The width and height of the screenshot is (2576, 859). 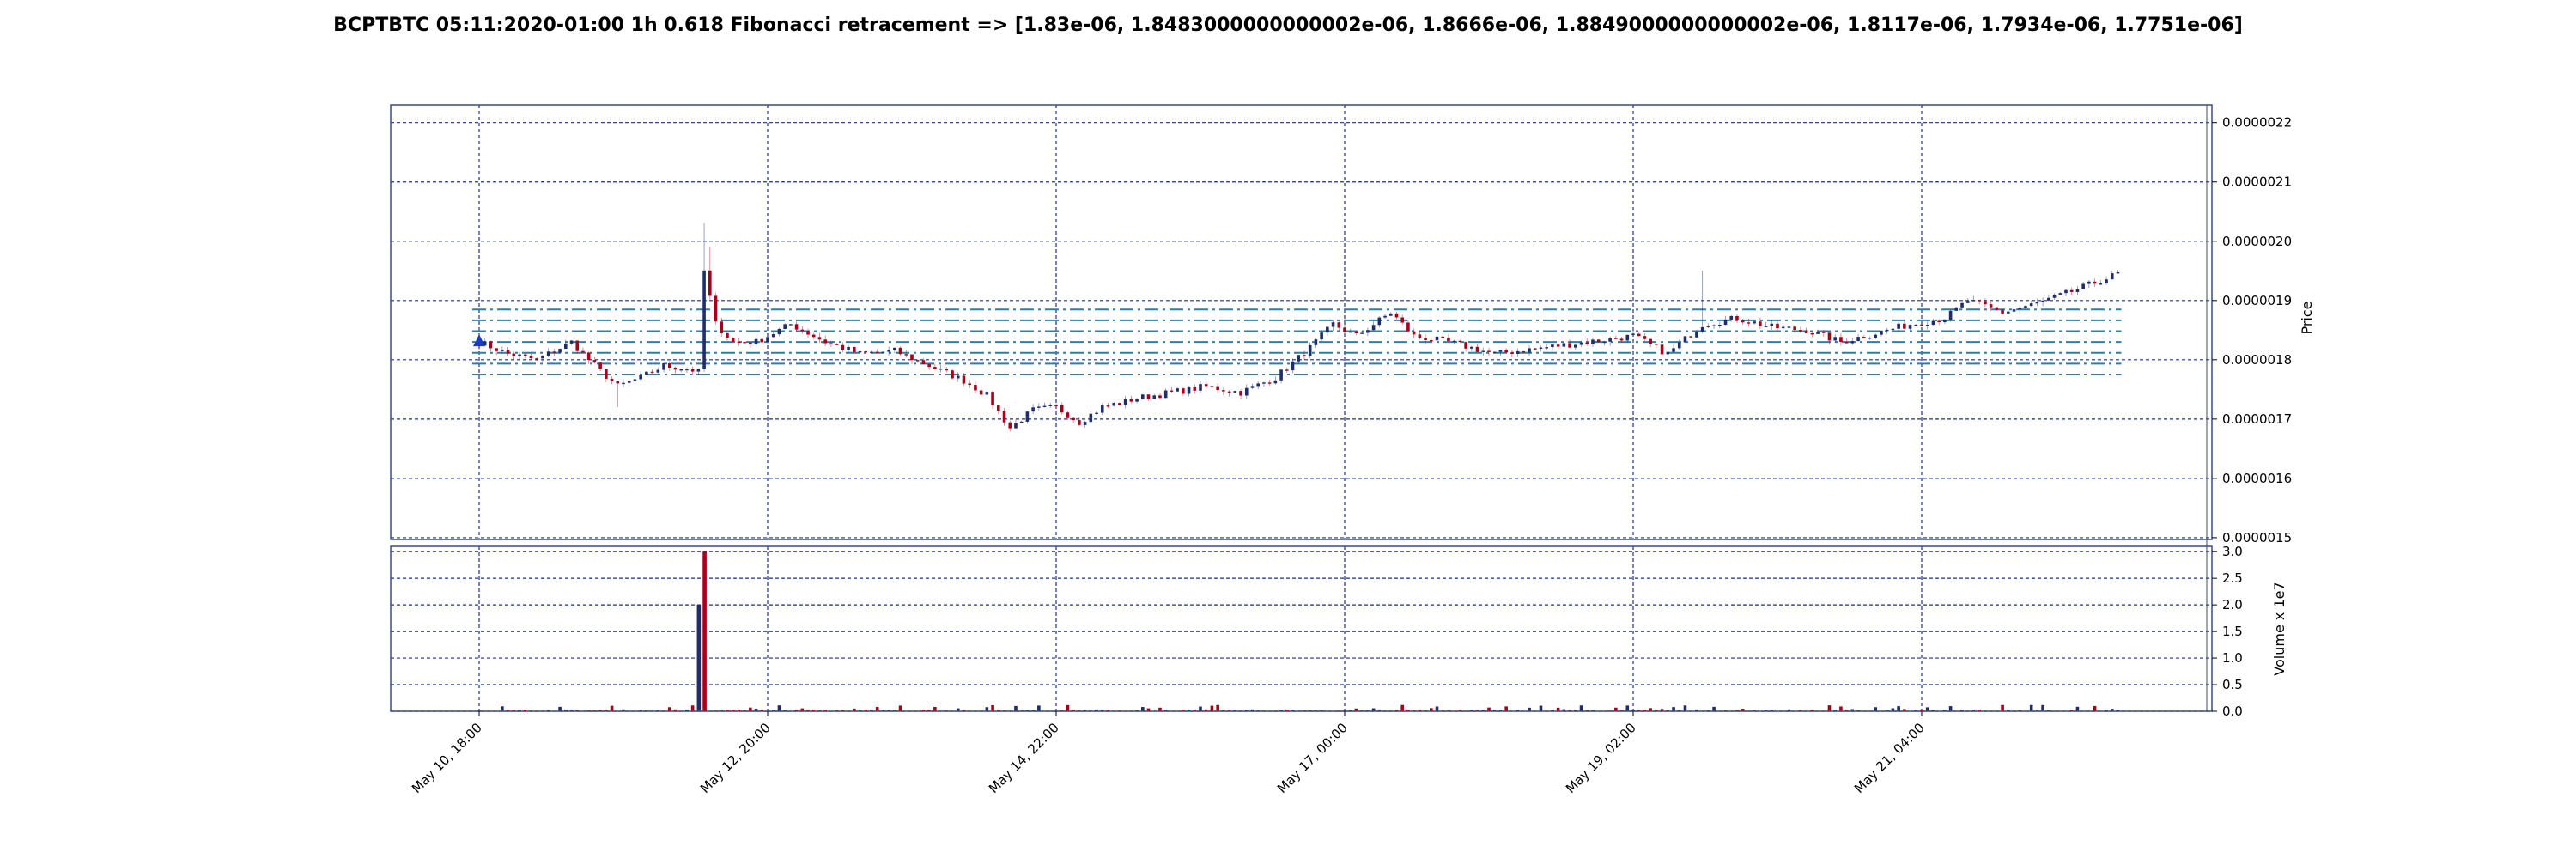 What do you see at coordinates (735, 758) in the screenshot?
I see `x-tick-label: May 12, 20:00` at bounding box center [735, 758].